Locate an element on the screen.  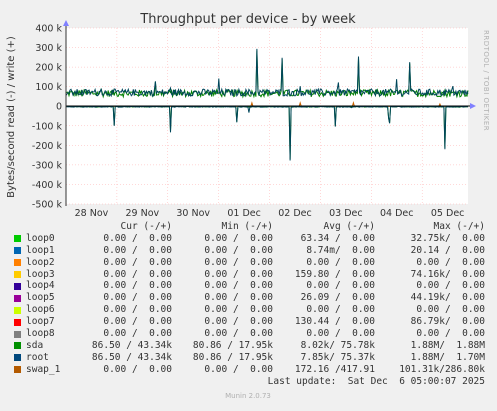
legend-name: loop0 is located at coordinates (40, 238).